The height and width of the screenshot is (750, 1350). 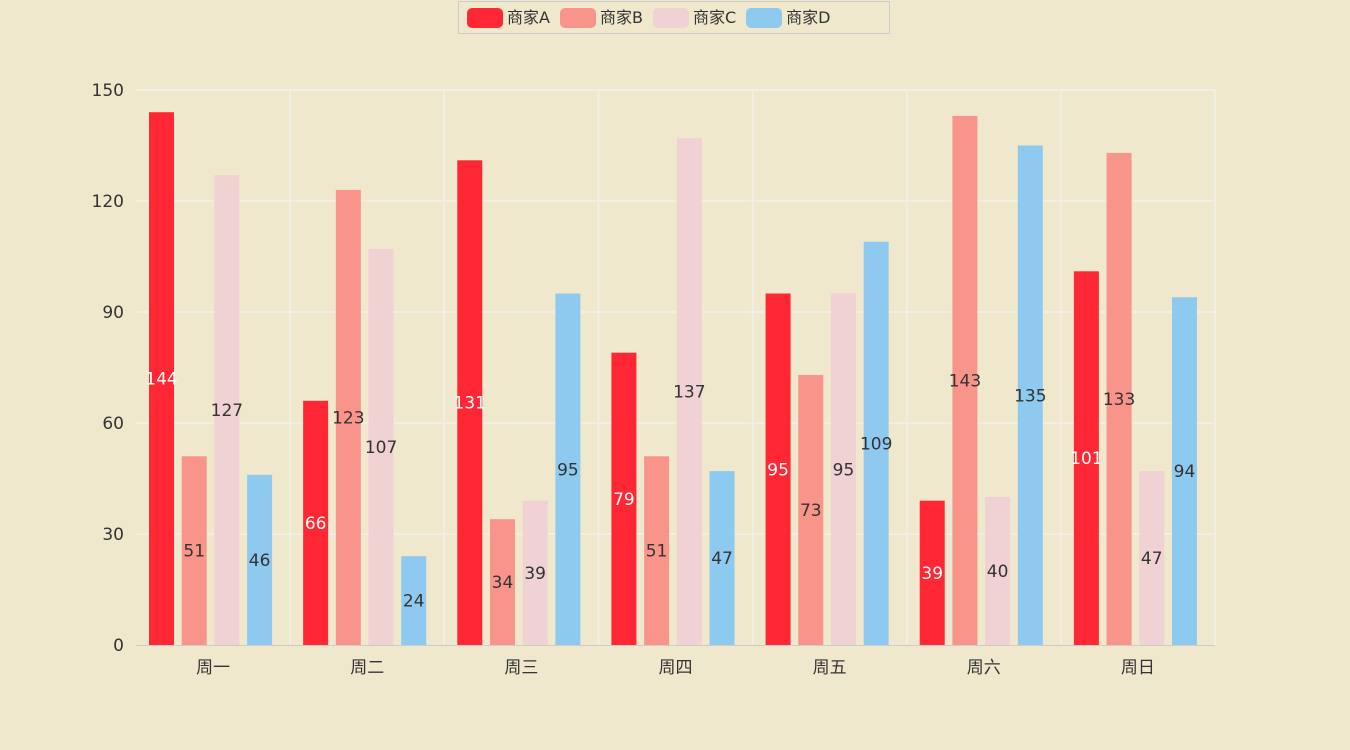 I want to click on data-label-4-4: 47, so click(x=722, y=559).